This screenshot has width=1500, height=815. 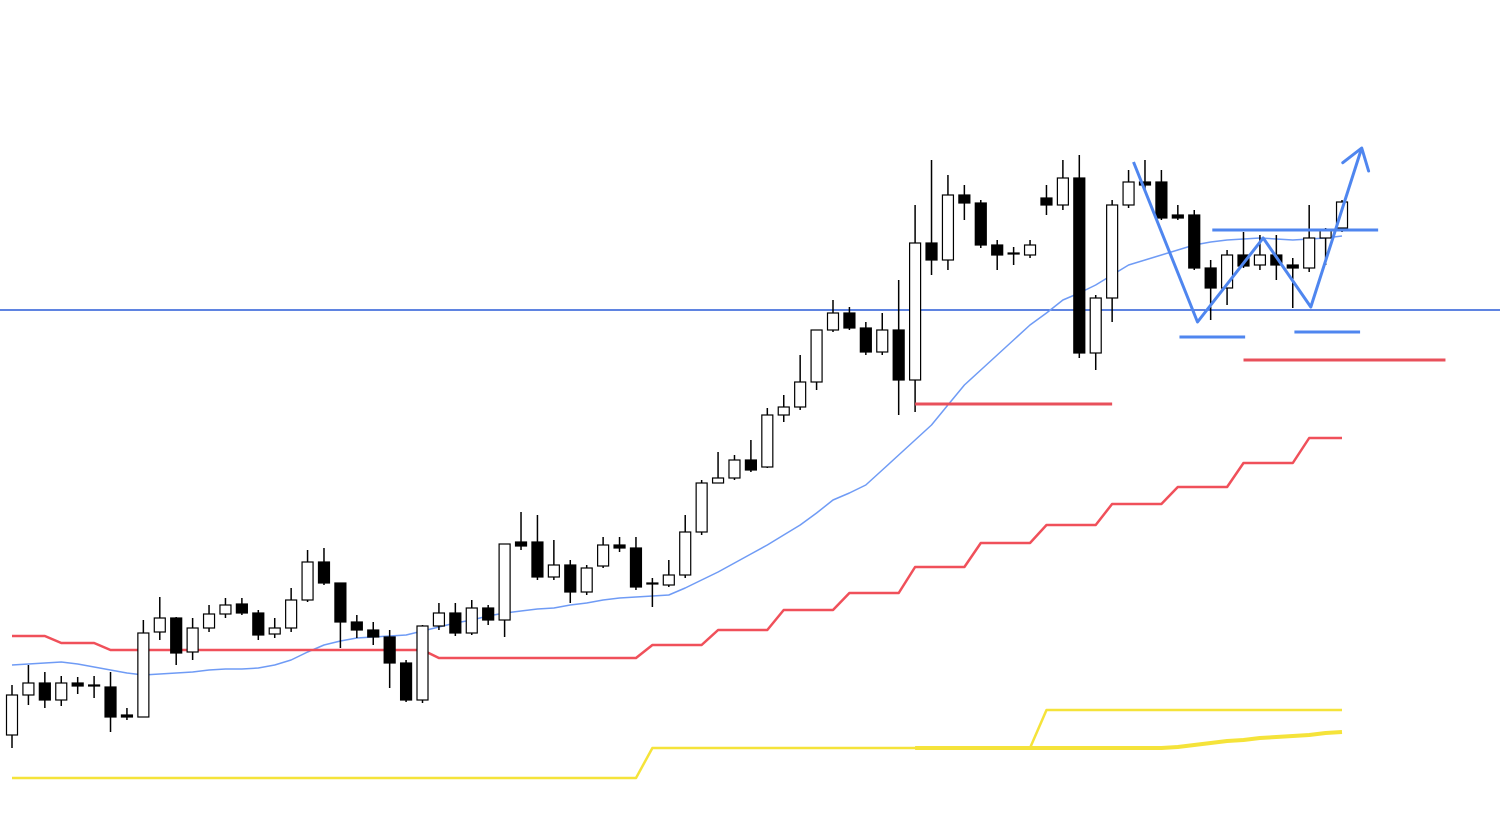 What do you see at coordinates (1356, 159) in the screenshot?
I see `pattern-arrowhead` at bounding box center [1356, 159].